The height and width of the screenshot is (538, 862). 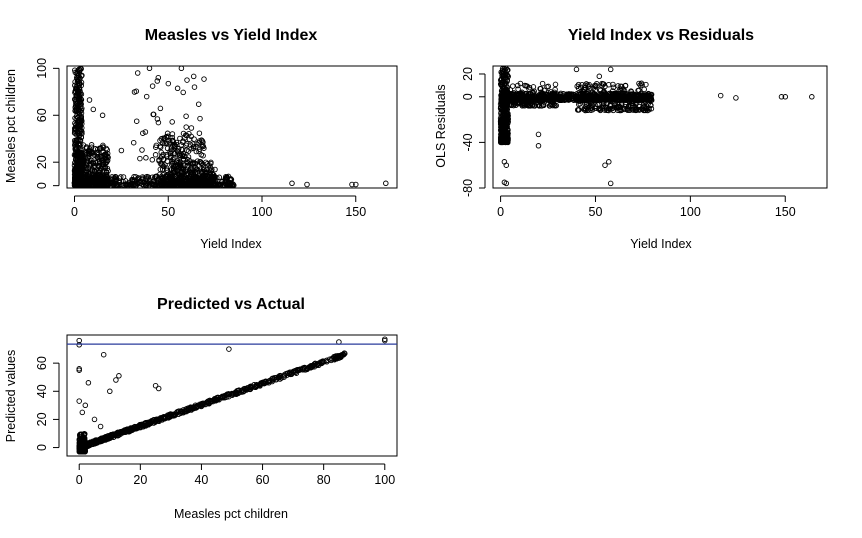 What do you see at coordinates (11, 396) in the screenshot?
I see `y-axis-label: Predicted values` at bounding box center [11, 396].